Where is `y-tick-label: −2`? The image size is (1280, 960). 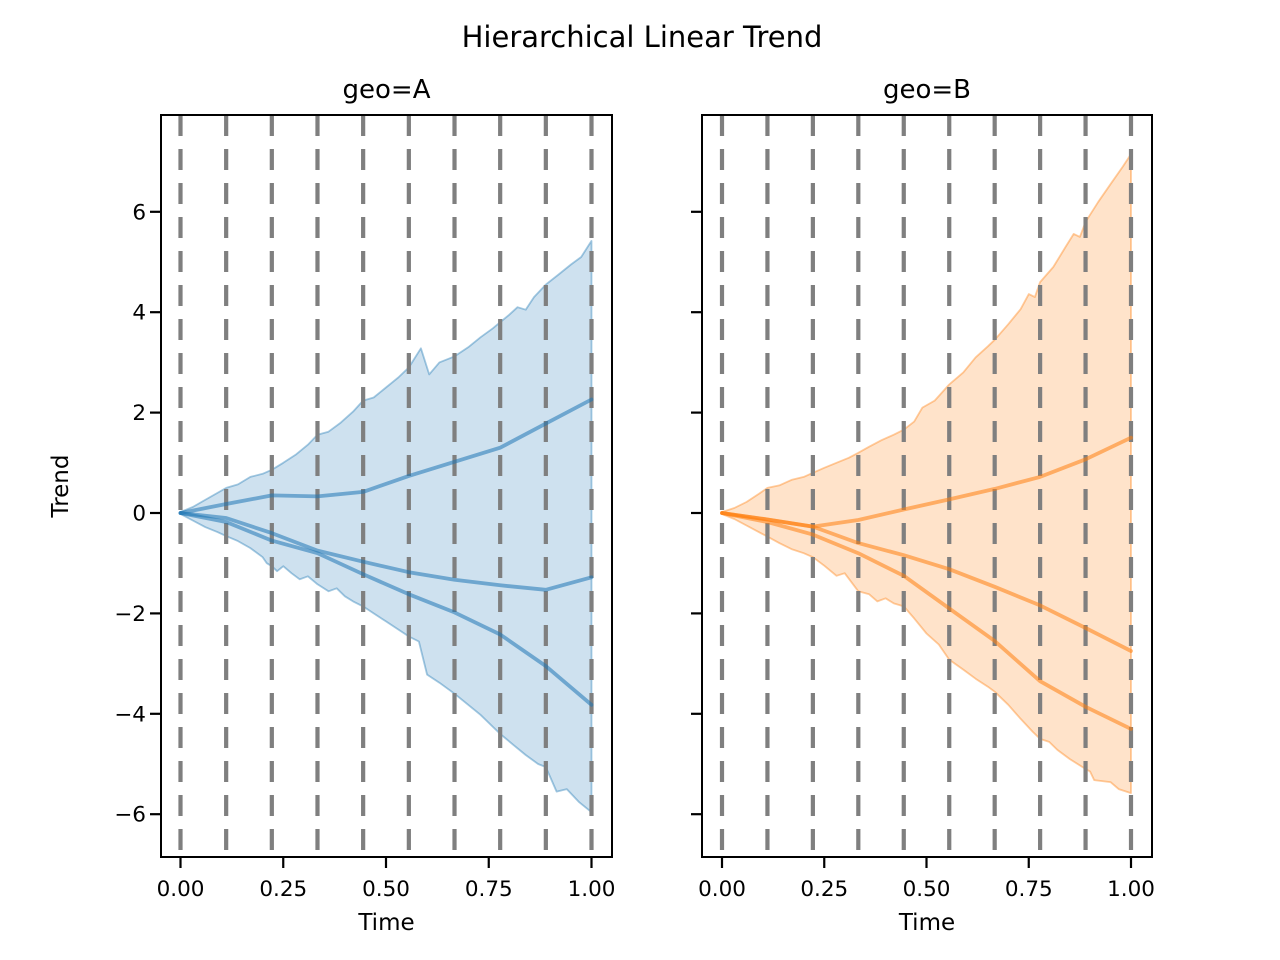
y-tick-label: −2 is located at coordinates (130, 614).